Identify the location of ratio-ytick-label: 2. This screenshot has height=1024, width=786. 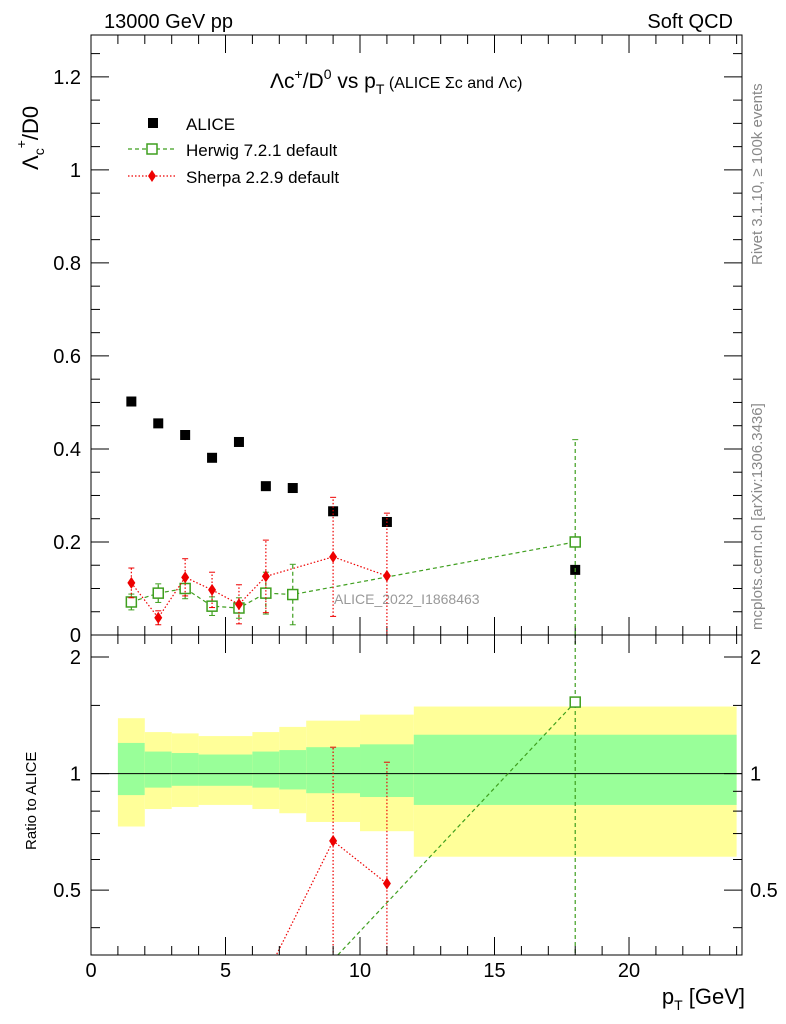
(75, 658).